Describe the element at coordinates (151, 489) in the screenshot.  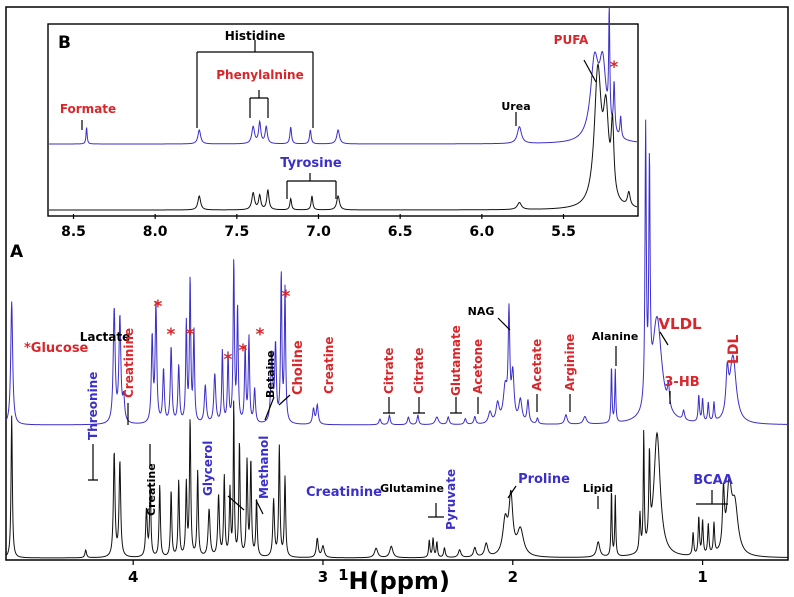
I see `label-creatine-black: Creatine` at that location.